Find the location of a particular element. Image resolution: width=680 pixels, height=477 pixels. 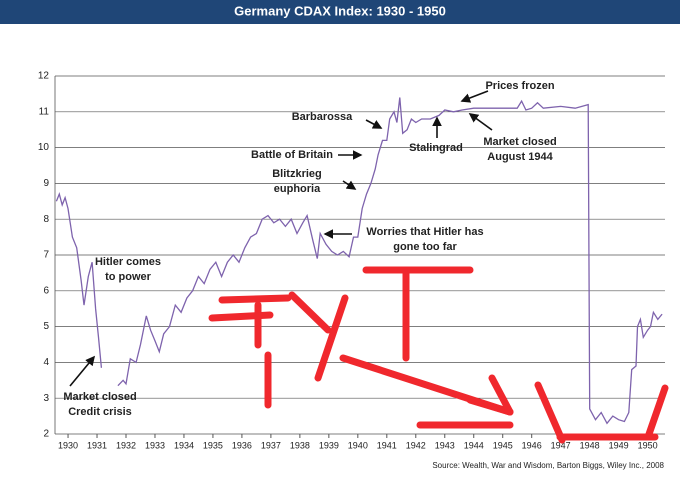

x-tick-label: 1935 is located at coordinates (213, 445).